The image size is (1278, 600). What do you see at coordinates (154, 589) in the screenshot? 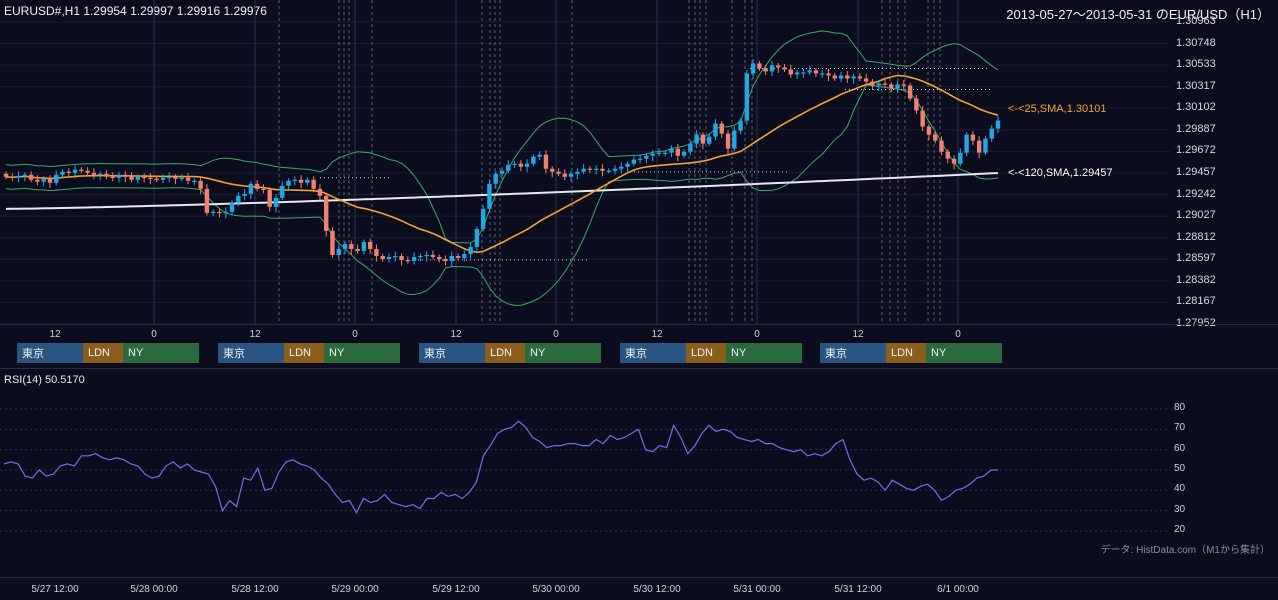
I see `date-tick-label: 5/28 00:00` at bounding box center [154, 589].